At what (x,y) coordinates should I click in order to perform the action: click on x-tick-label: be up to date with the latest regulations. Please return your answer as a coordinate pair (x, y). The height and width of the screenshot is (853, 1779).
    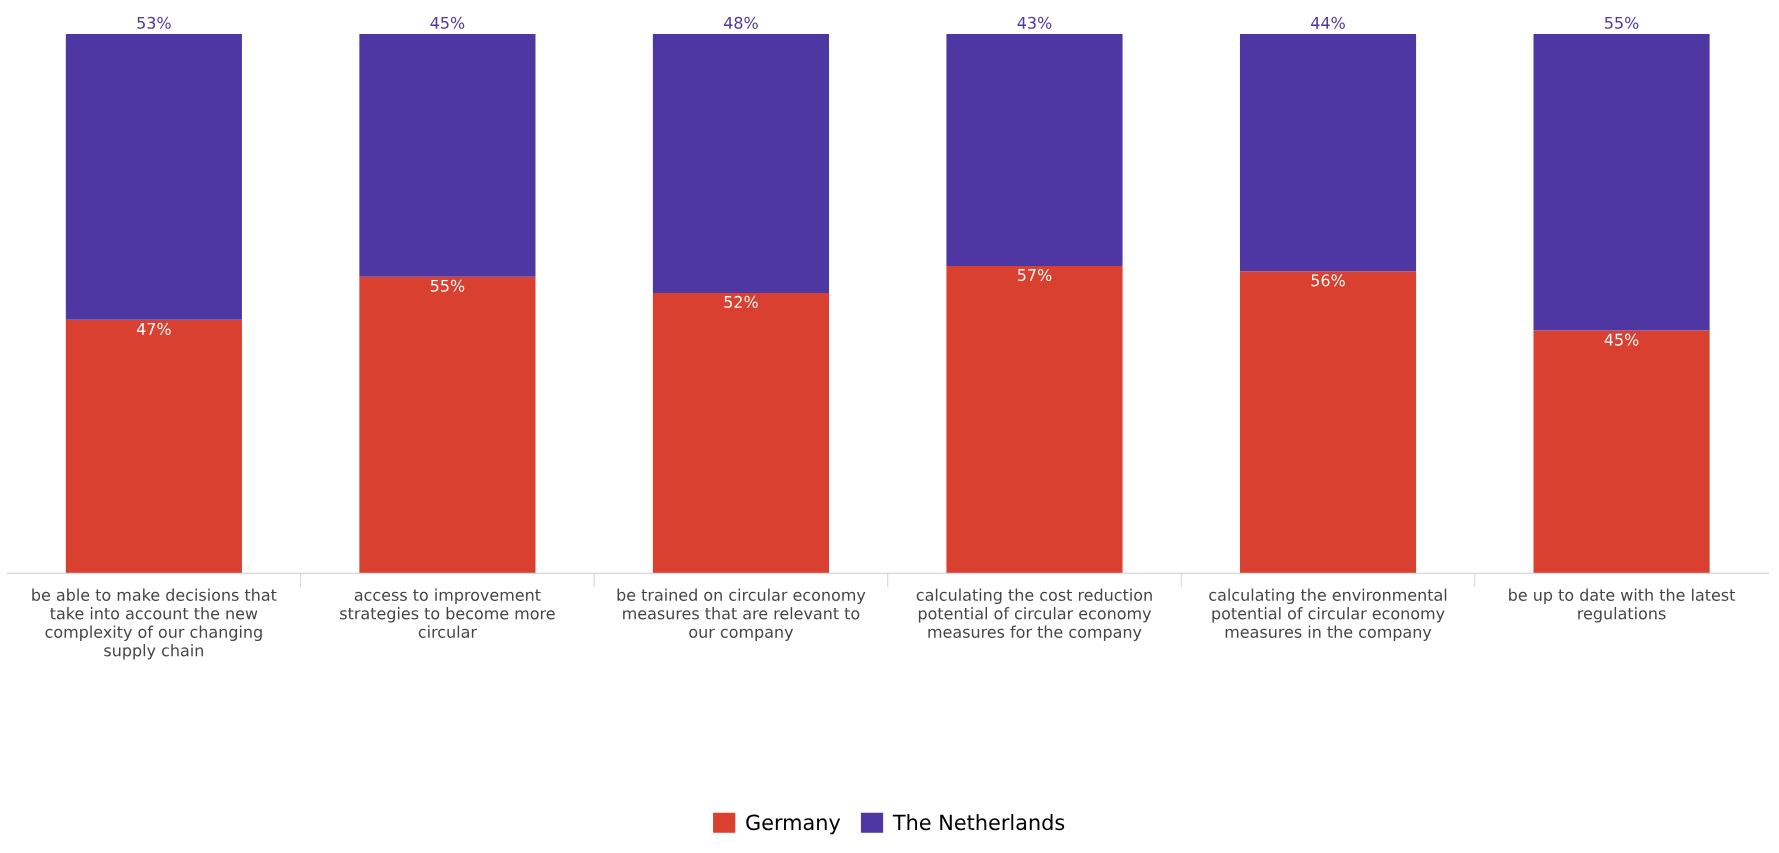
    Looking at the image, I should click on (1622, 605).